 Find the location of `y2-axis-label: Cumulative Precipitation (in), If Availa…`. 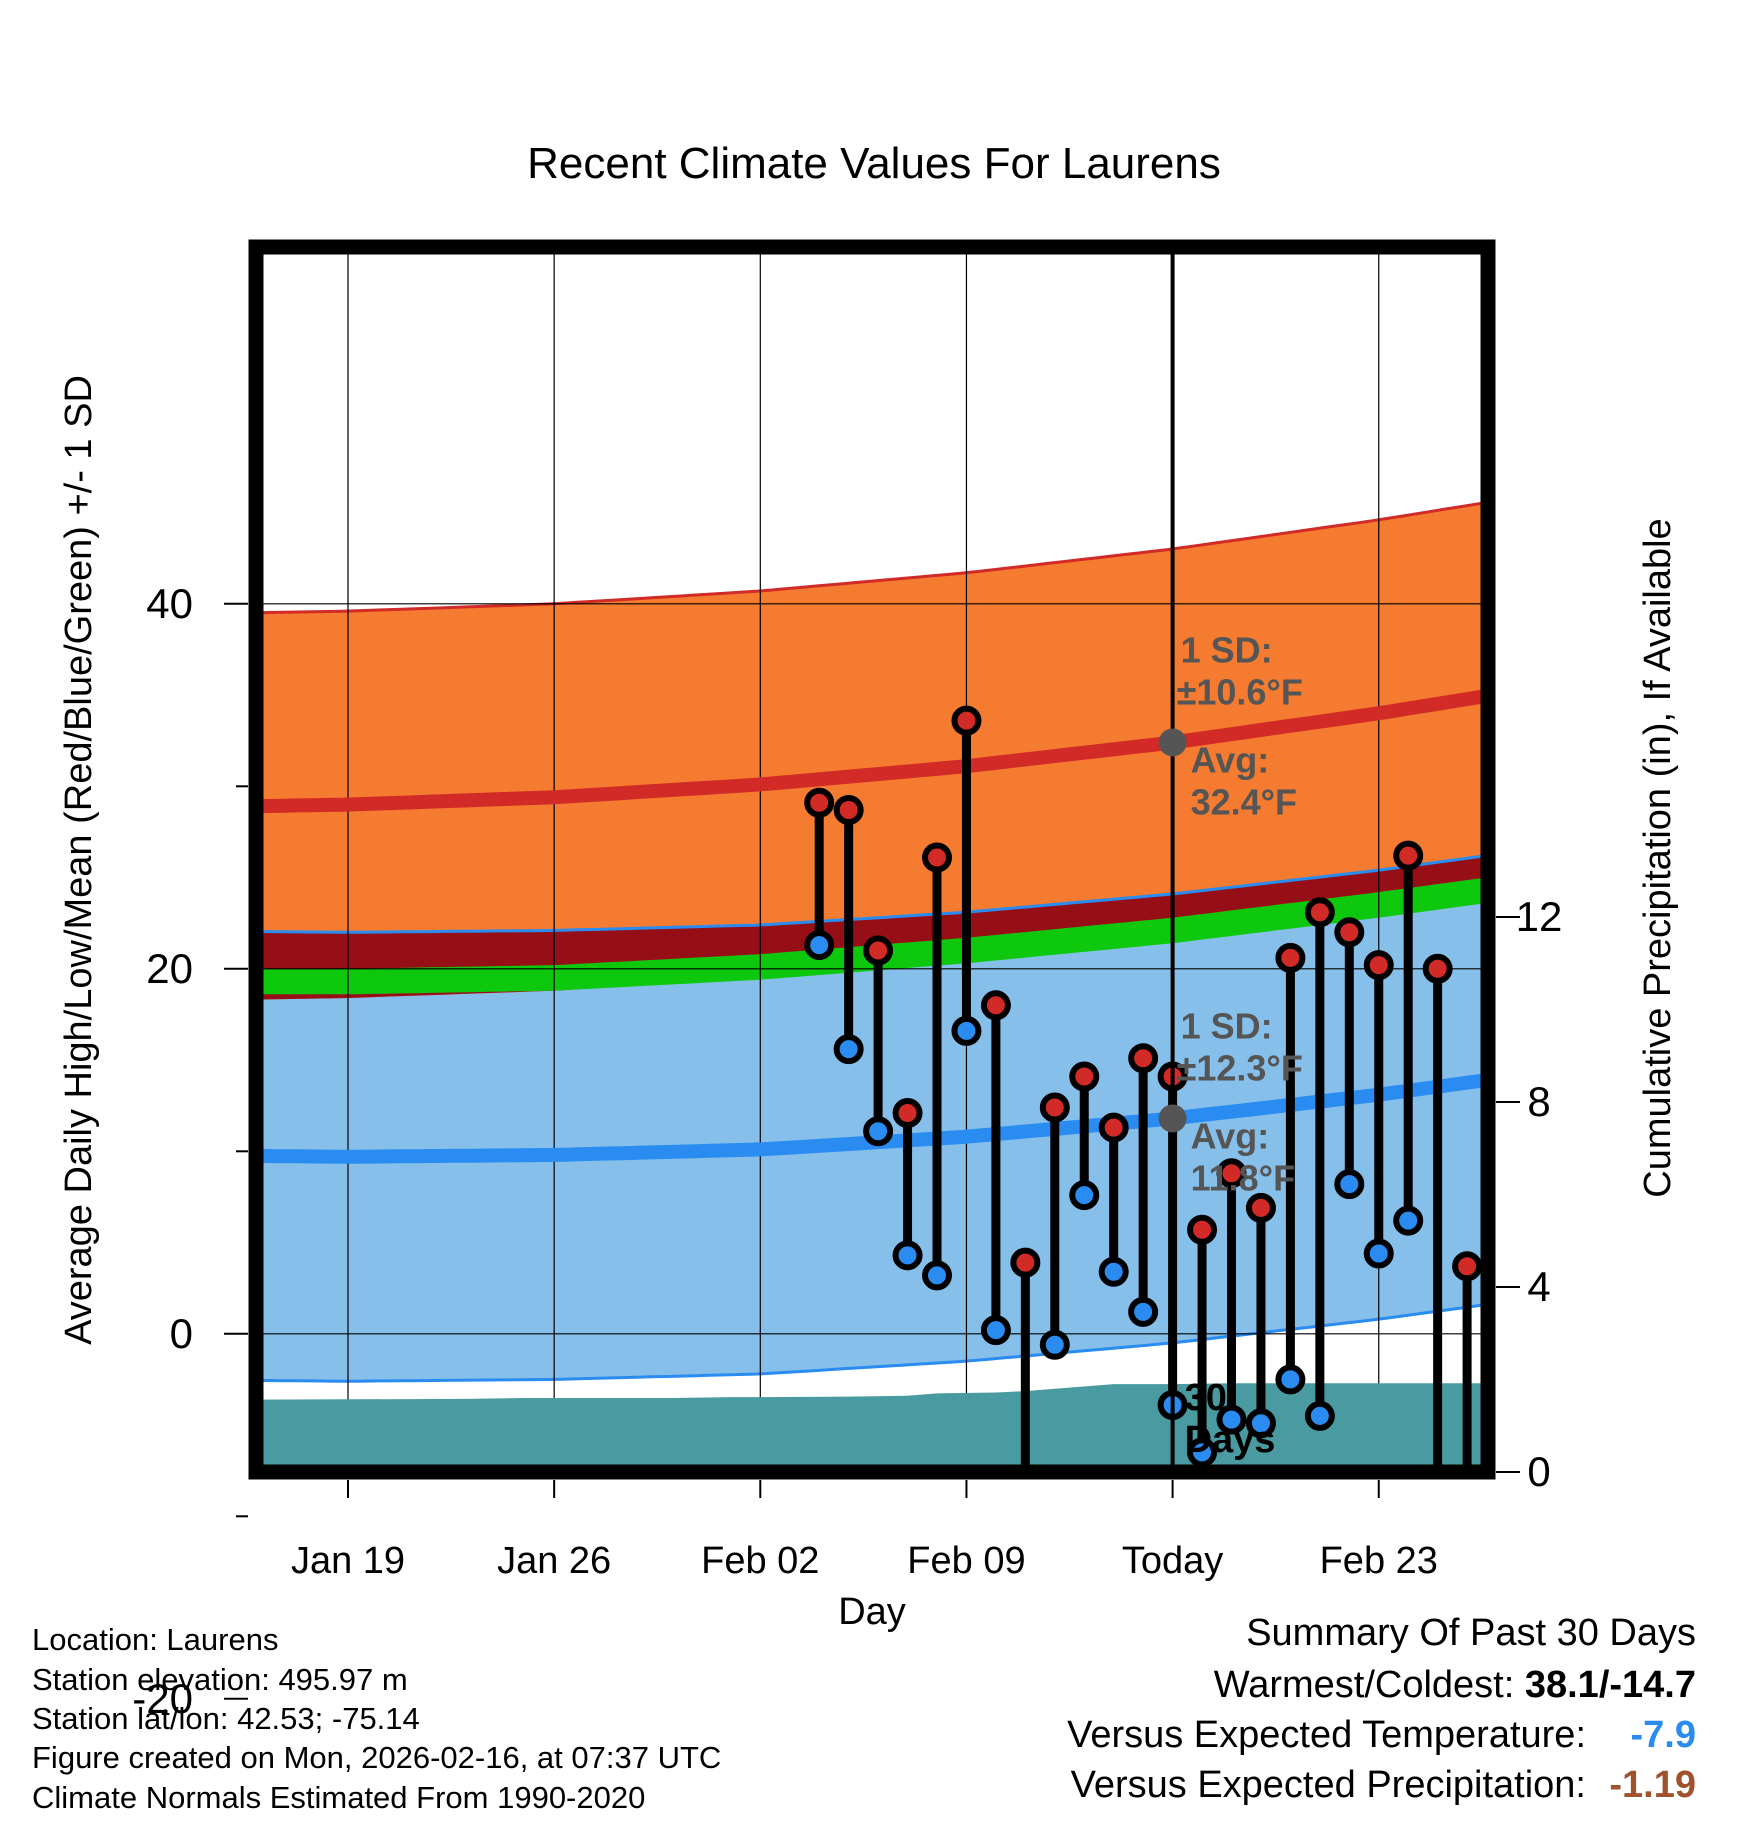

y2-axis-label: Cumulative Precipitation (in), If Availa… is located at coordinates (1658, 857).